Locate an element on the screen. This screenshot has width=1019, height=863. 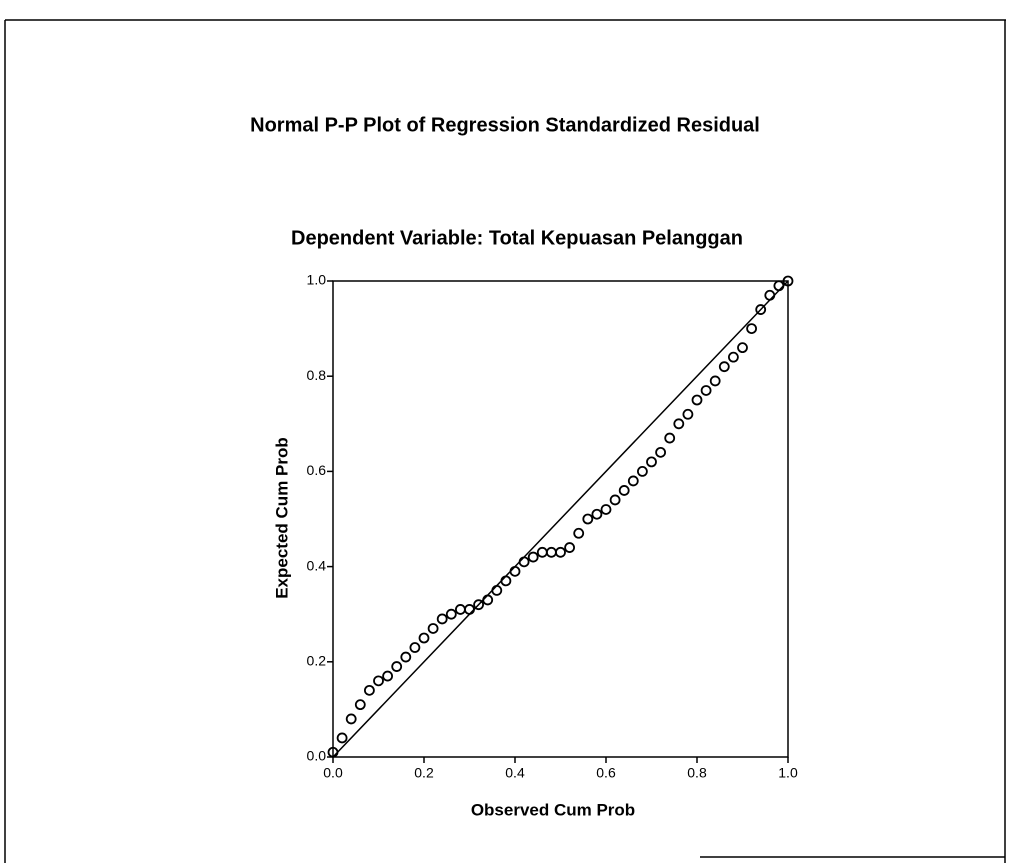
y-tick-label: 0.0 is located at coordinates (317, 756).